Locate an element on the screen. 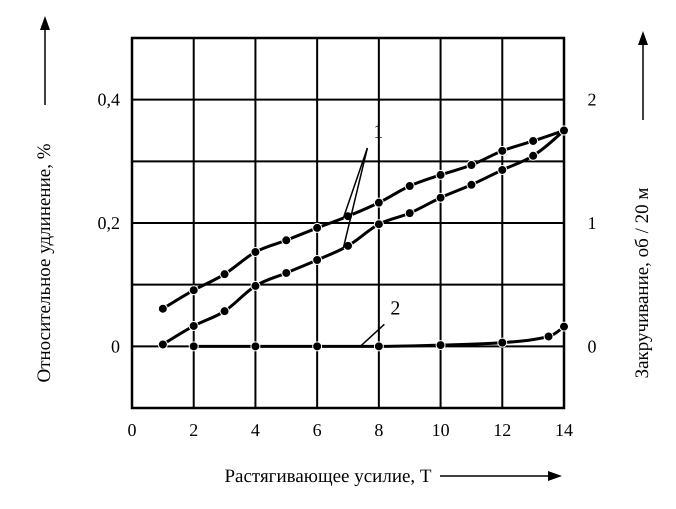 The height and width of the screenshot is (509, 676). x-tick-label: 8 is located at coordinates (379, 430).